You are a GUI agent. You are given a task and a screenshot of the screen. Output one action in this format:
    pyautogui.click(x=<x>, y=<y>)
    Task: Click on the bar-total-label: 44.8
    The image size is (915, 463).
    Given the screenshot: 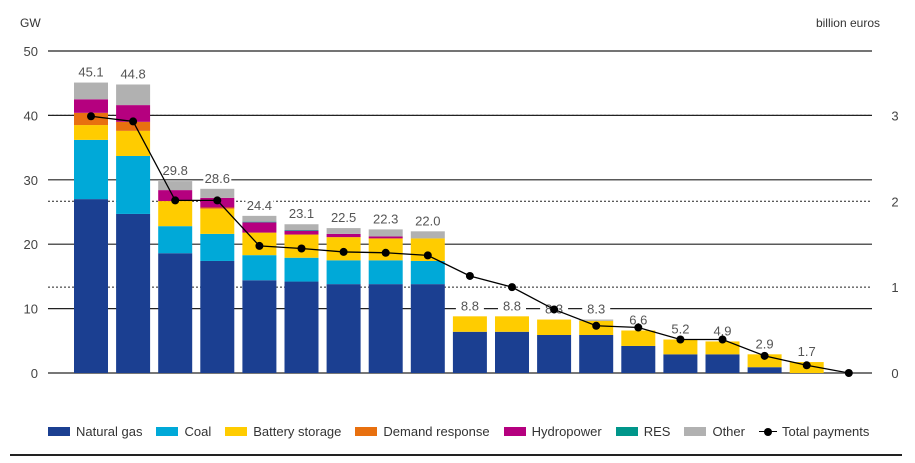 What is the action you would take?
    pyautogui.click(x=132, y=73)
    